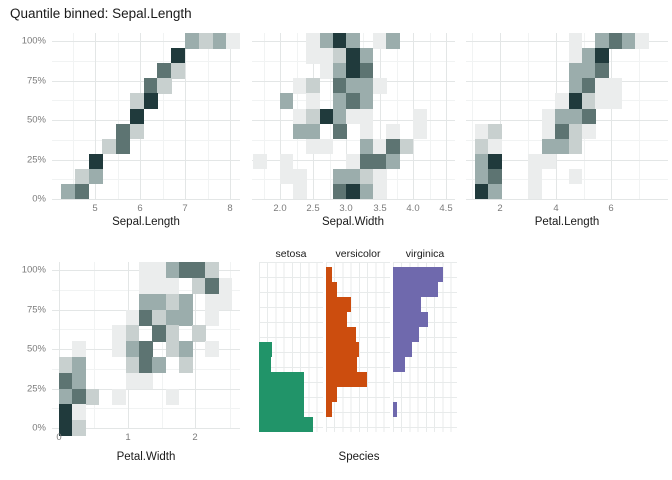  I want to click on y-tick-label: 25%, so click(36, 159).